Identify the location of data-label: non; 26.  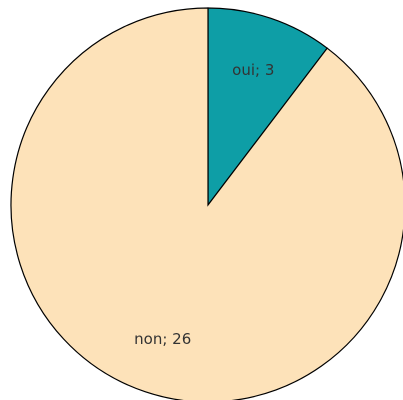
(162, 339).